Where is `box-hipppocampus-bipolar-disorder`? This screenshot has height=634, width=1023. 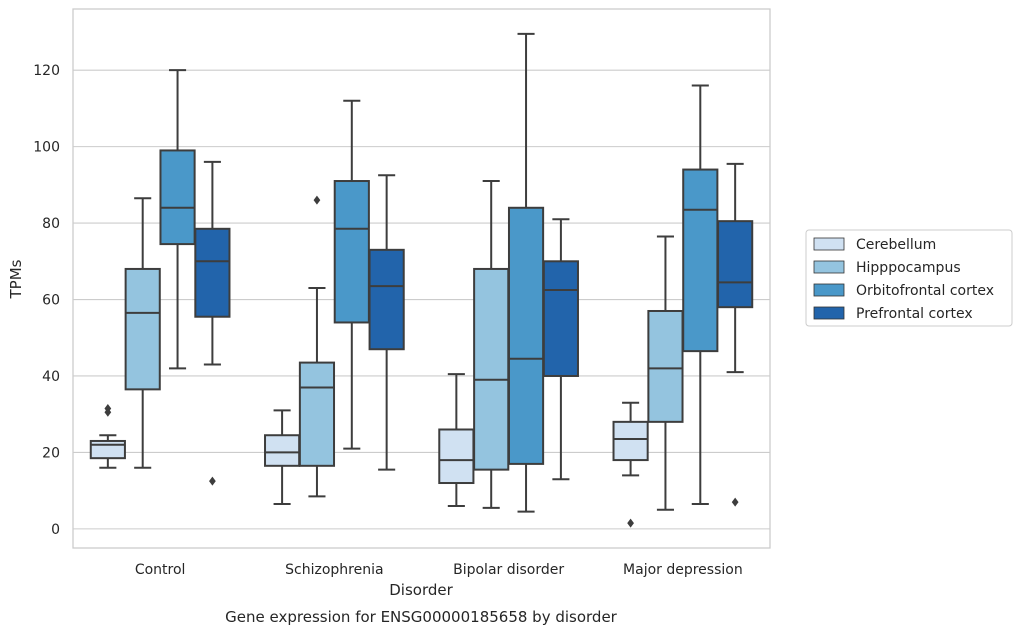
box-hipppocampus-bipolar-disorder is located at coordinates (491, 344).